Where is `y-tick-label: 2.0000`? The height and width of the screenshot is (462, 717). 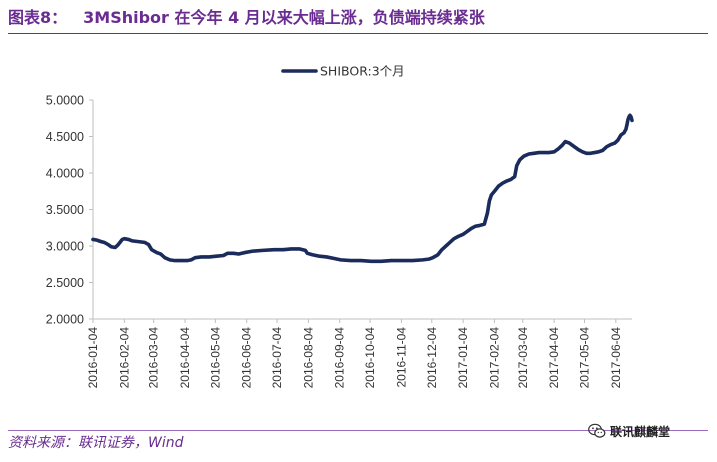 y-tick-label: 2.0000 is located at coordinates (65, 320).